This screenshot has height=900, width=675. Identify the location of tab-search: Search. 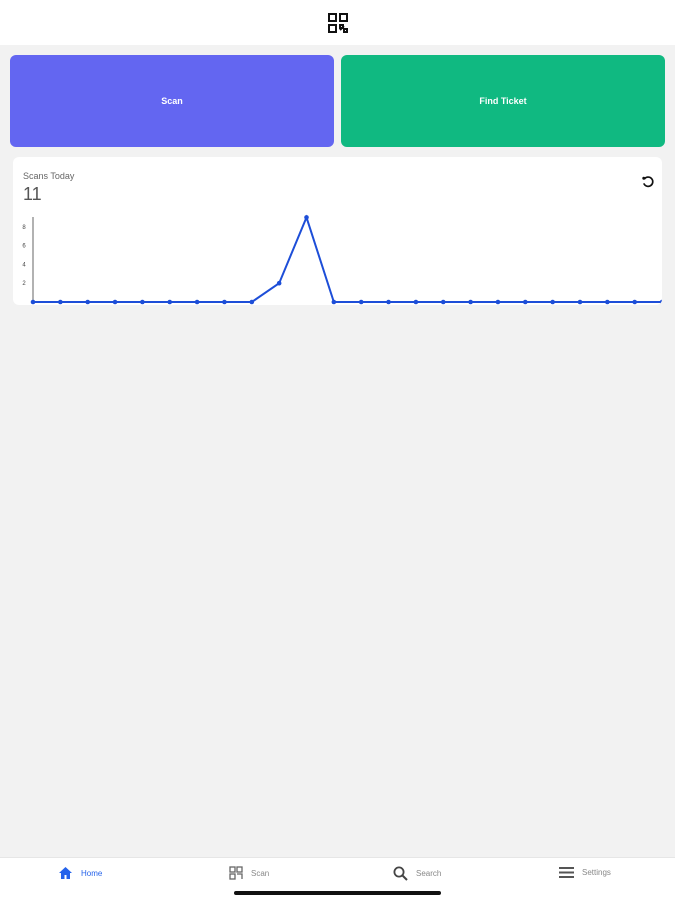
(417, 873).